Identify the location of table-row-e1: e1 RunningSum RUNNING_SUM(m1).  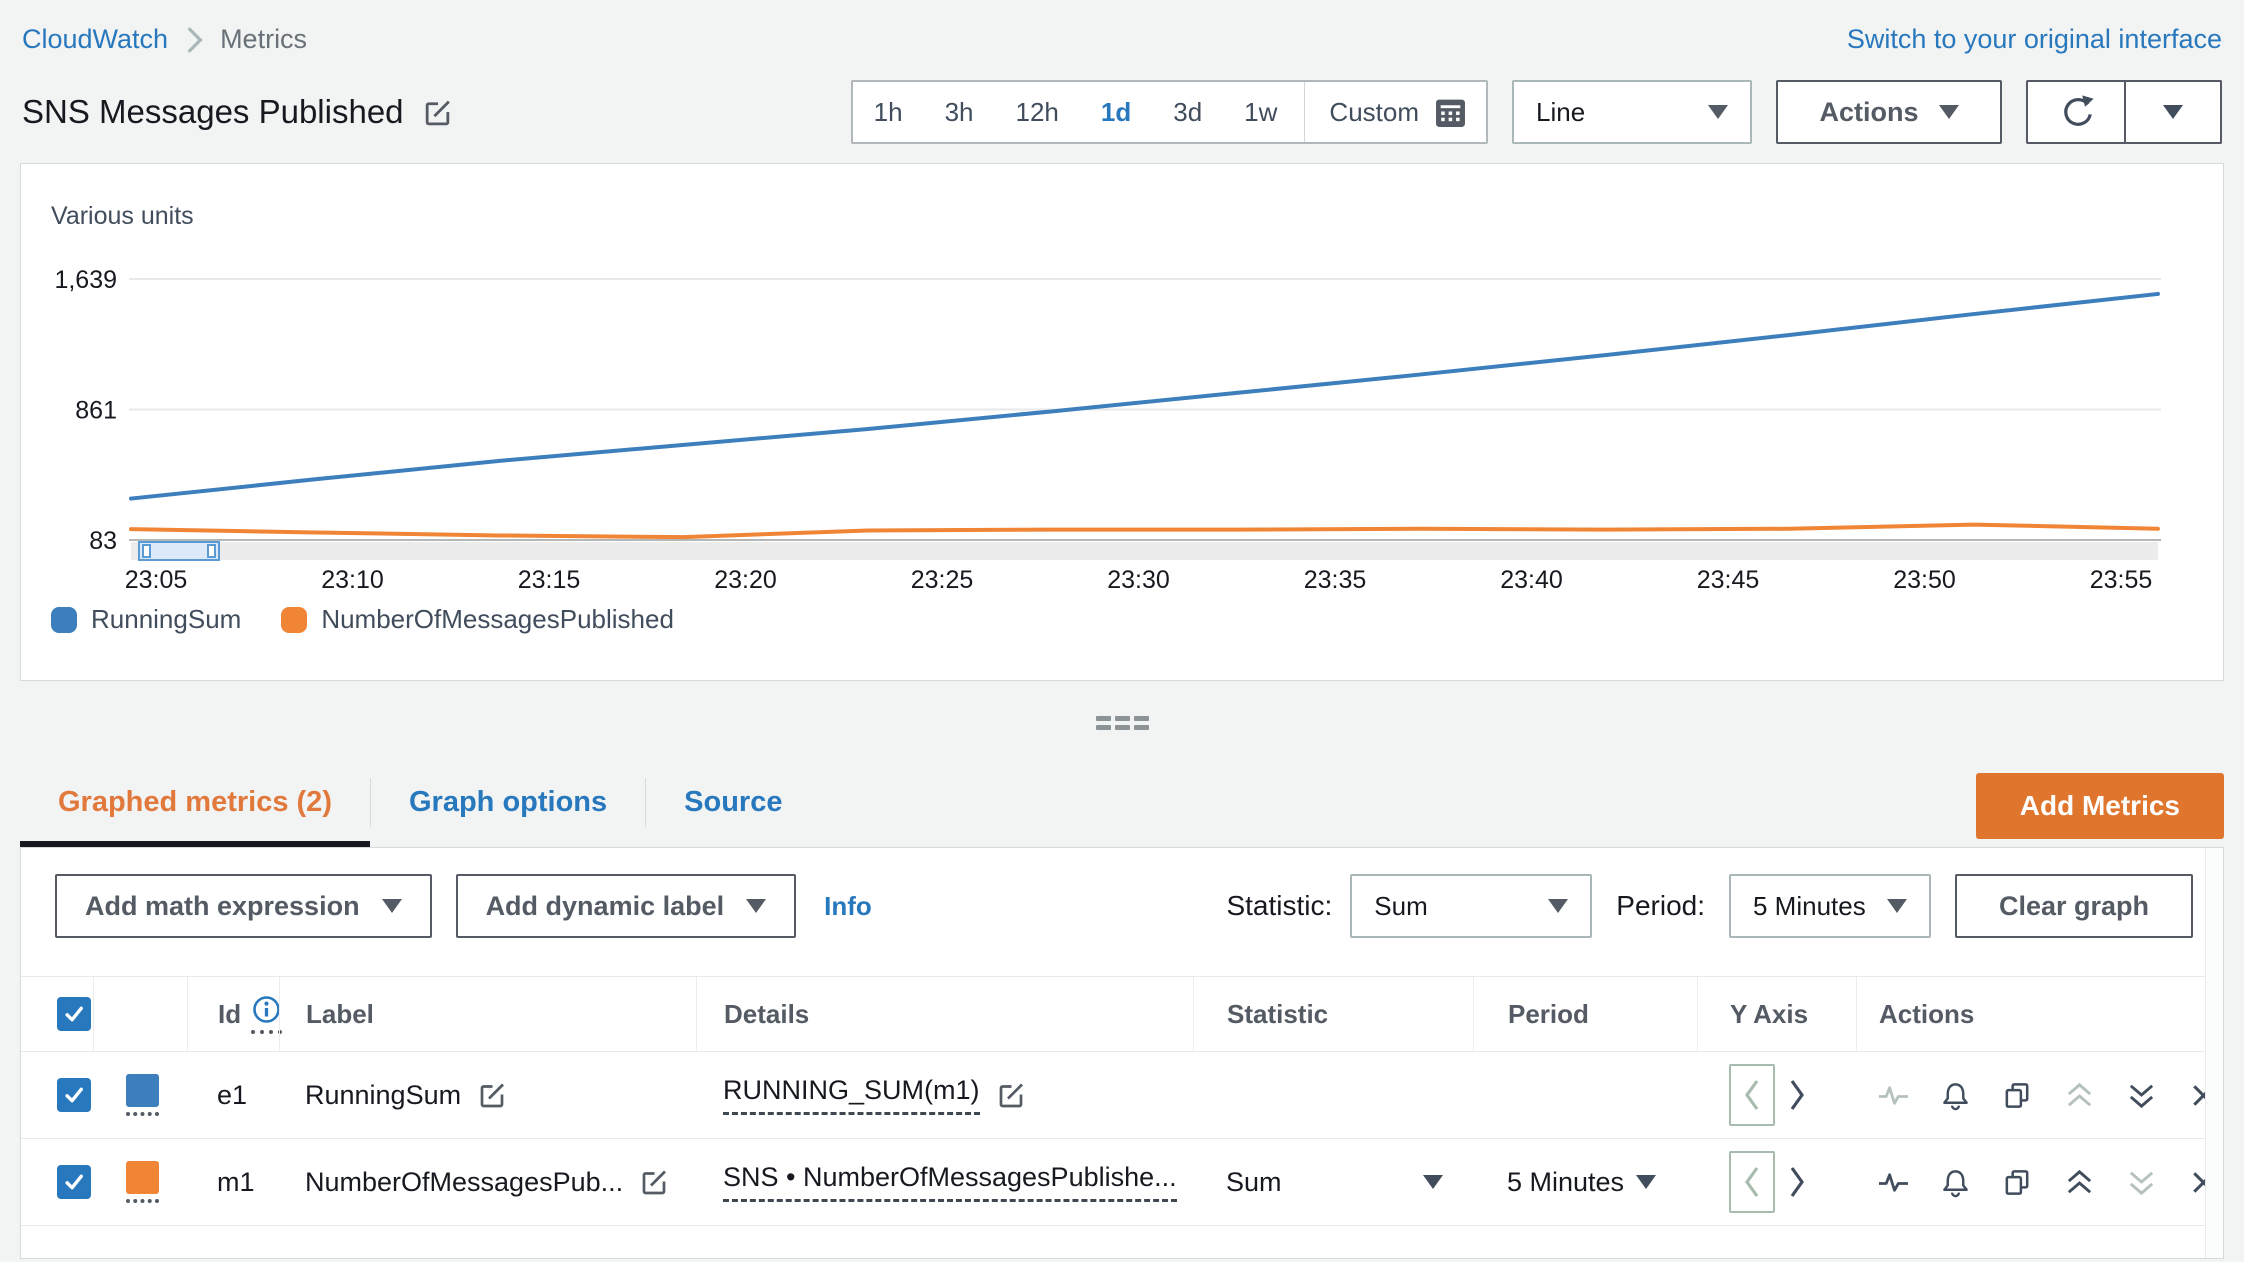
(1122, 1095).